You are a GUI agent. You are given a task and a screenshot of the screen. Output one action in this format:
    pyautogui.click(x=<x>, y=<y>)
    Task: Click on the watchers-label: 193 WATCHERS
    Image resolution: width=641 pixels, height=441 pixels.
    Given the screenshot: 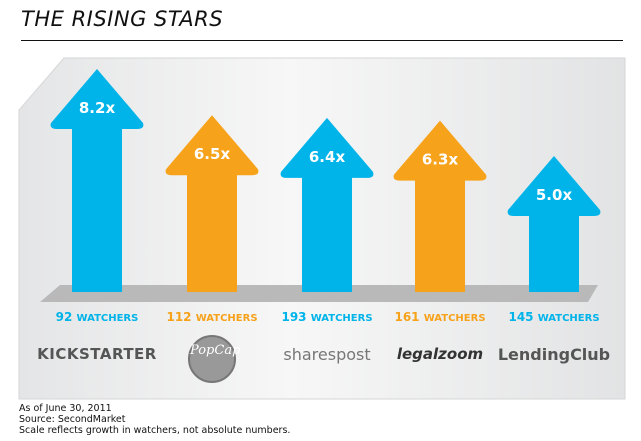 What is the action you would take?
    pyautogui.click(x=327, y=317)
    